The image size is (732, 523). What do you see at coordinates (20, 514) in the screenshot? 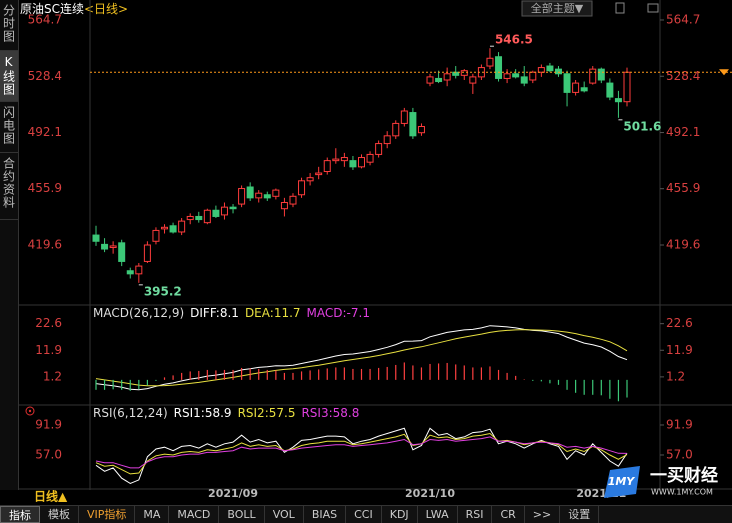
I see `toolbar-tab: 指标` at bounding box center [20, 514].